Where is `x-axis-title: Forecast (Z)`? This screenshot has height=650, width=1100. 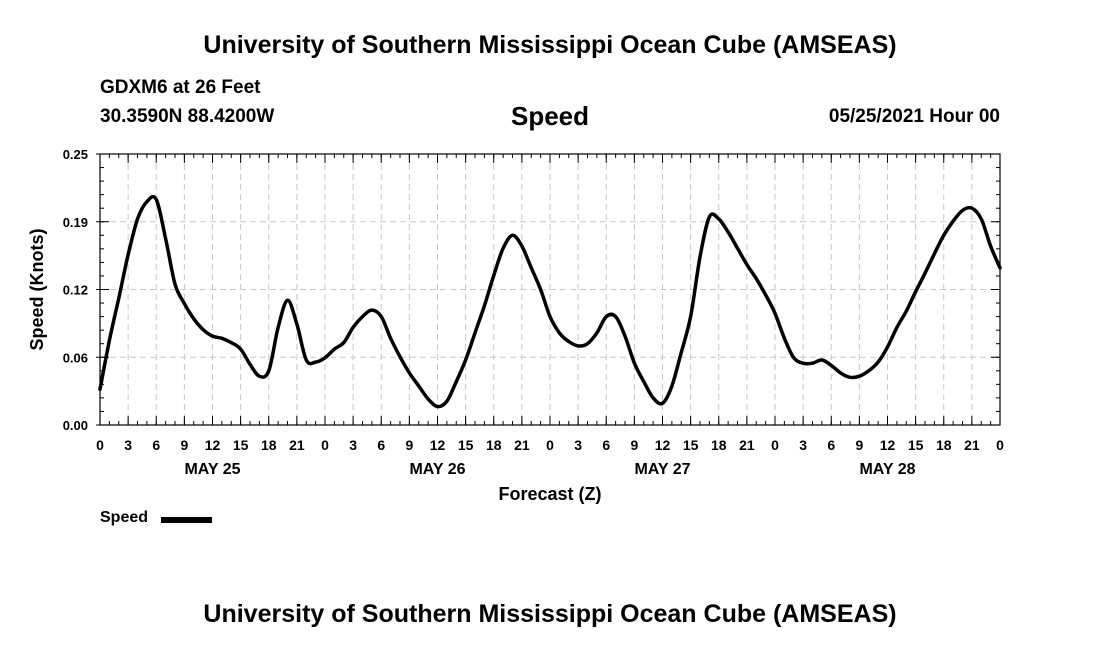
x-axis-title: Forecast (Z) is located at coordinates (549, 494).